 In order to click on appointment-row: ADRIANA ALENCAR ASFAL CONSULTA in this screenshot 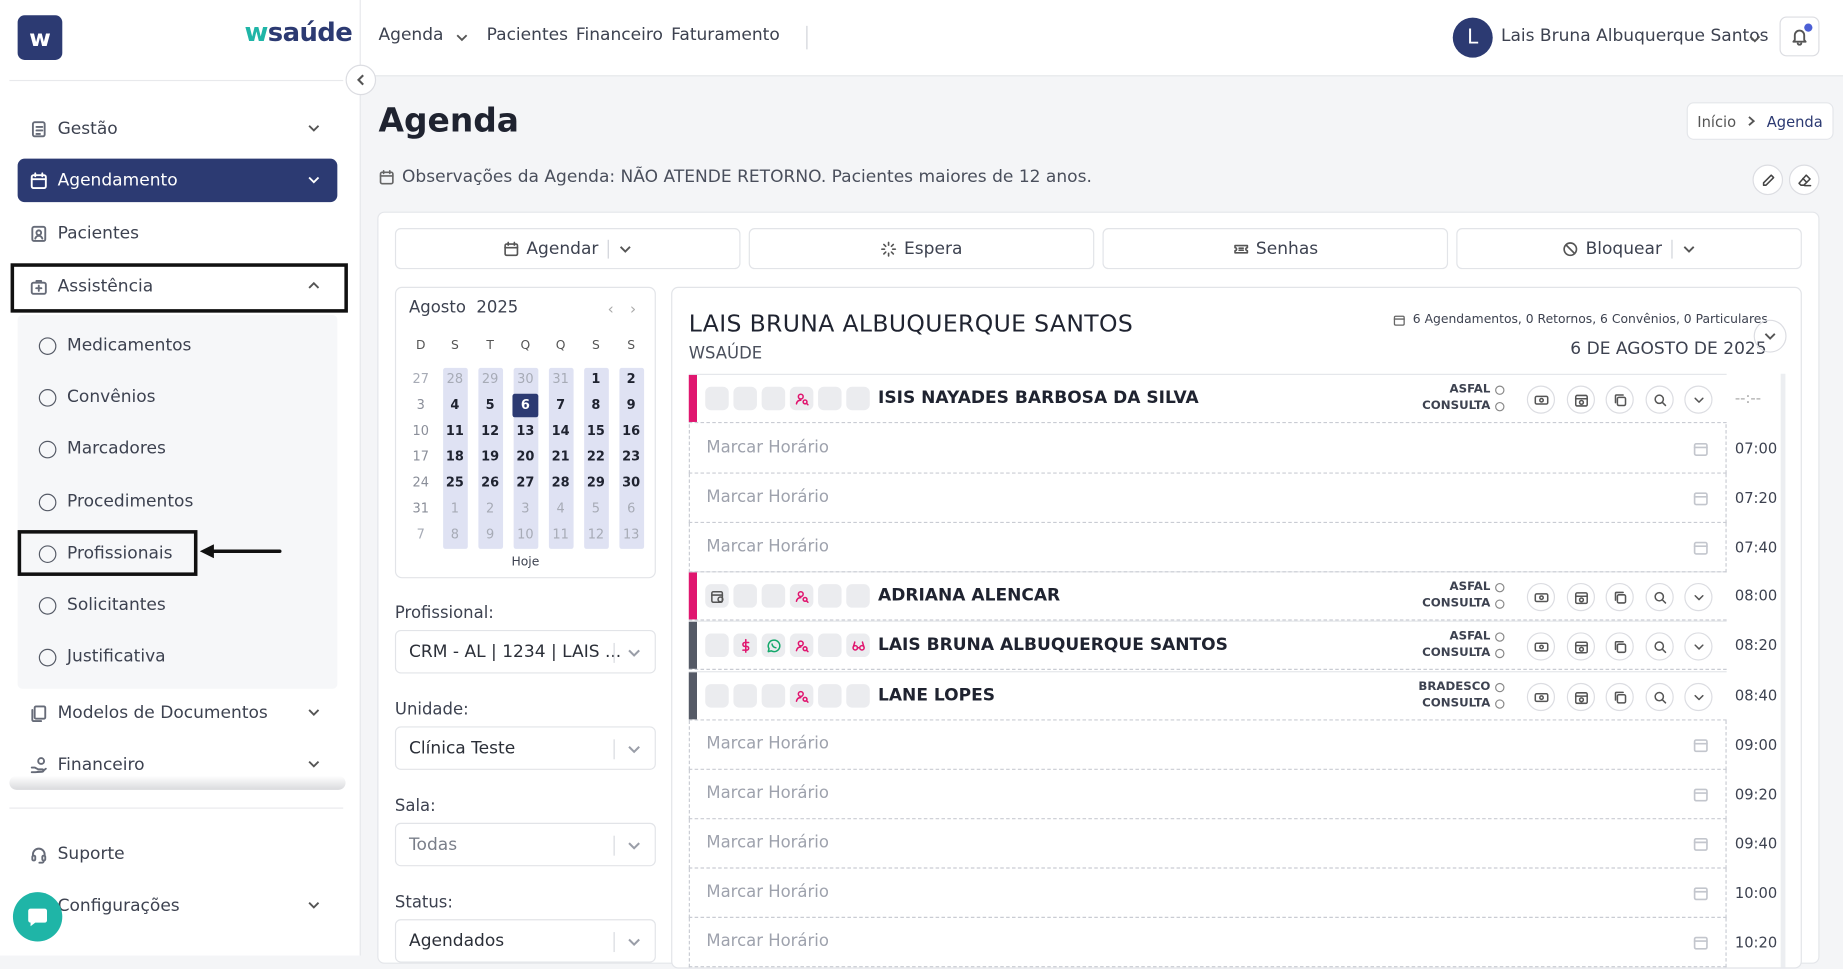, I will do `click(1207, 596)`.